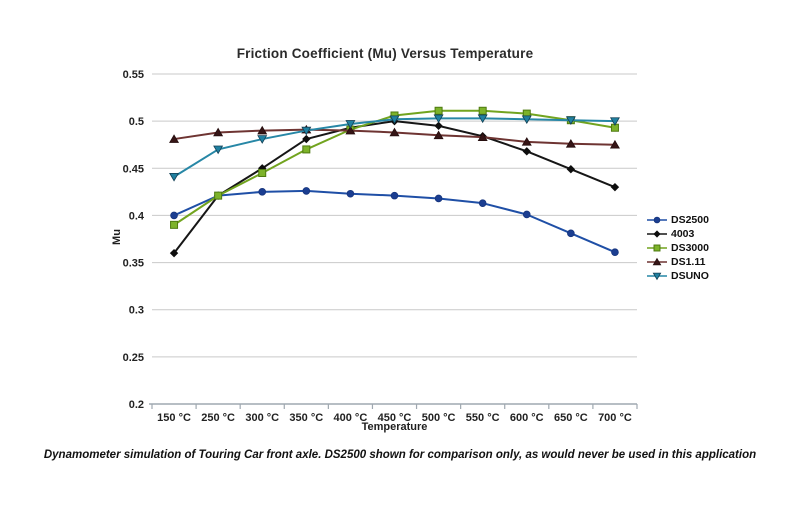  I want to click on legend-label: 4003, so click(683, 234).